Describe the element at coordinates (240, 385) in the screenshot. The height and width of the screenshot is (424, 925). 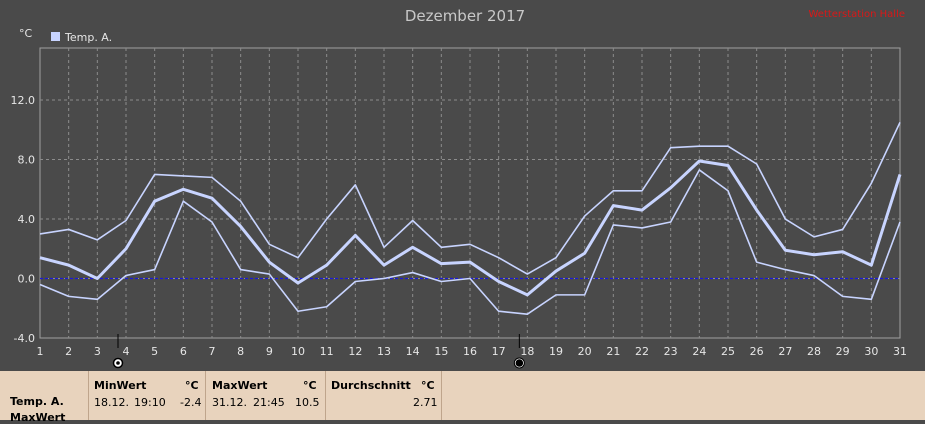
I see `max-label: MaxWert` at that location.